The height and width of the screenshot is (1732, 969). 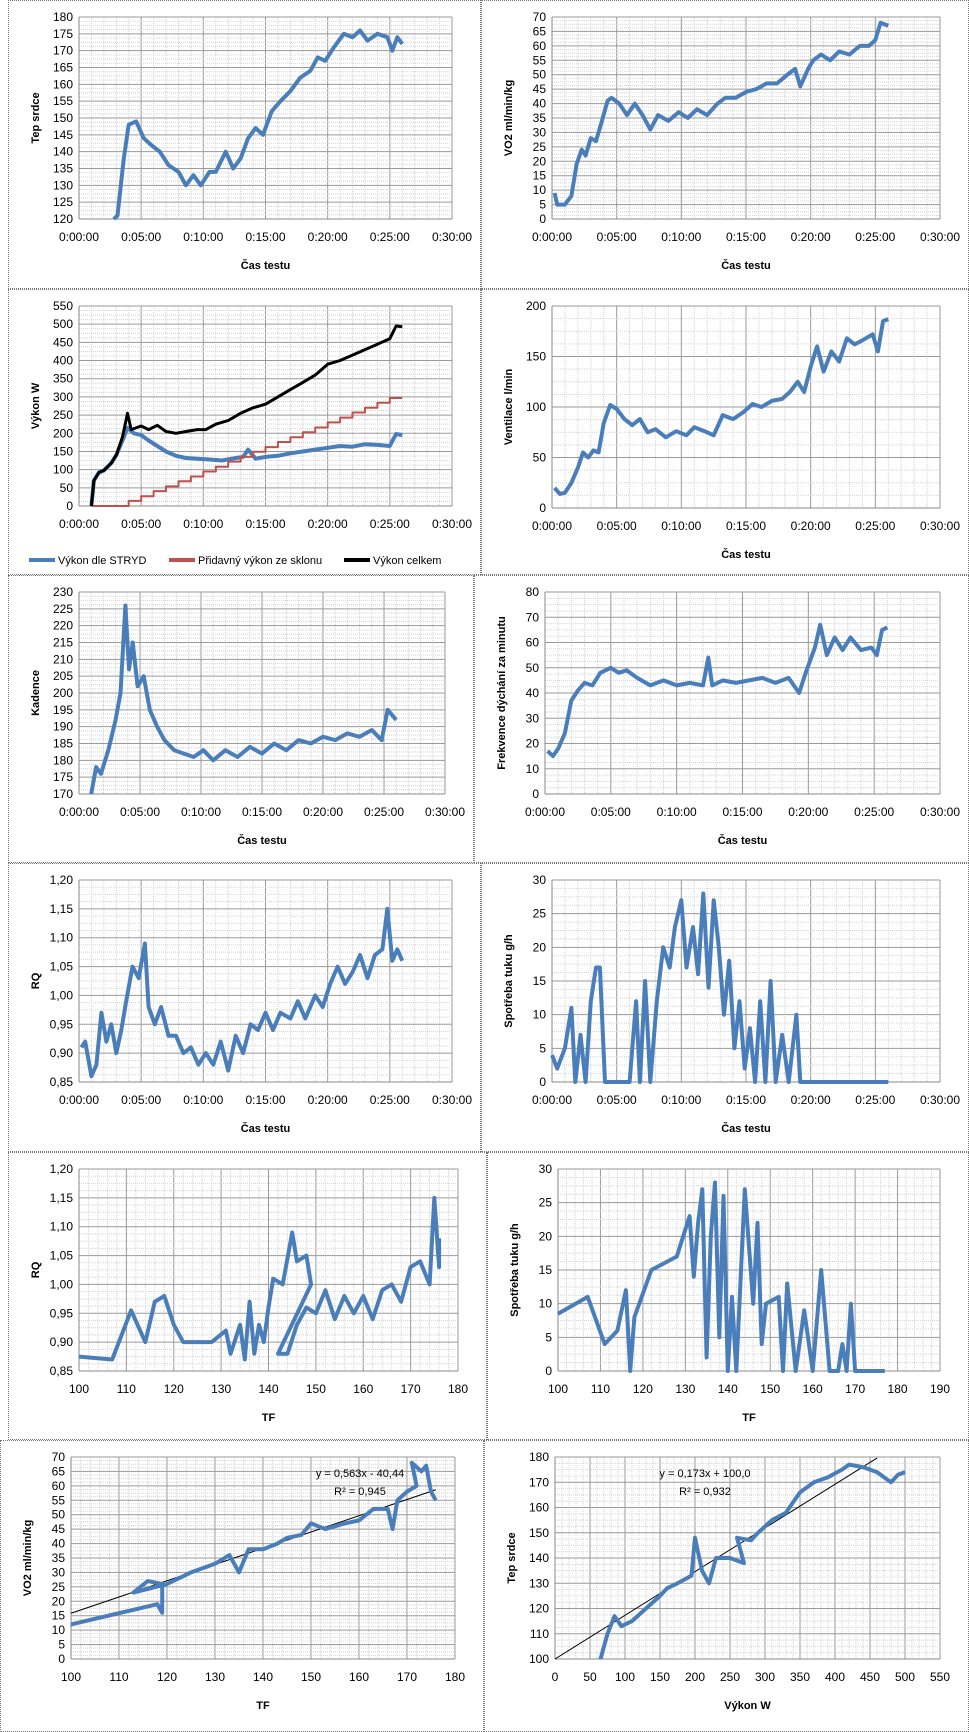 What do you see at coordinates (540, 147) in the screenshot?
I see `y-tick-label: 25` at bounding box center [540, 147].